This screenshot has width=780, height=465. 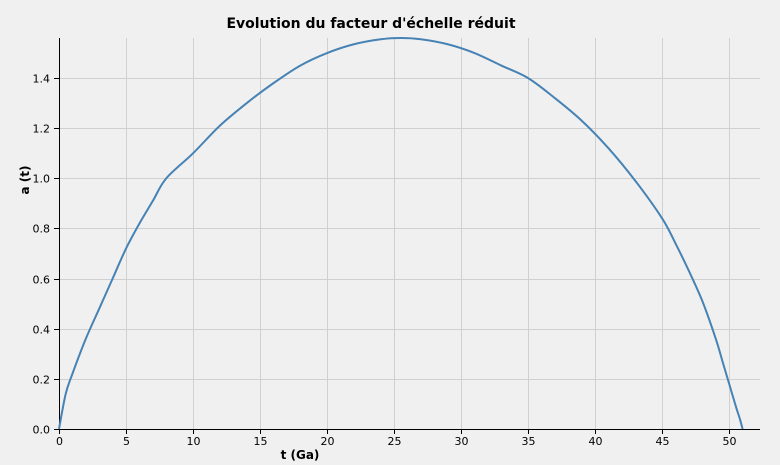 I want to click on chart-title: Evolution du facteur d'échelle réduit, so click(x=370, y=24).